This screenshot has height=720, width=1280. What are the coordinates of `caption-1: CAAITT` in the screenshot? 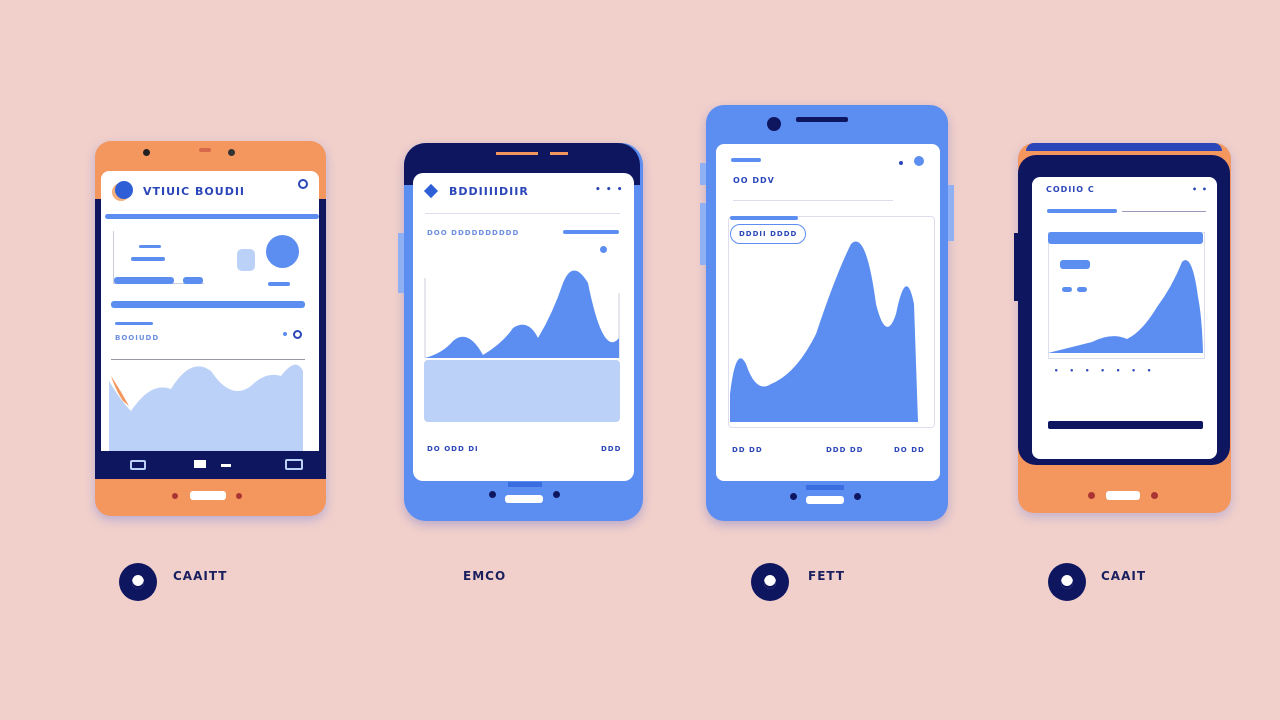 It's located at (200, 576).